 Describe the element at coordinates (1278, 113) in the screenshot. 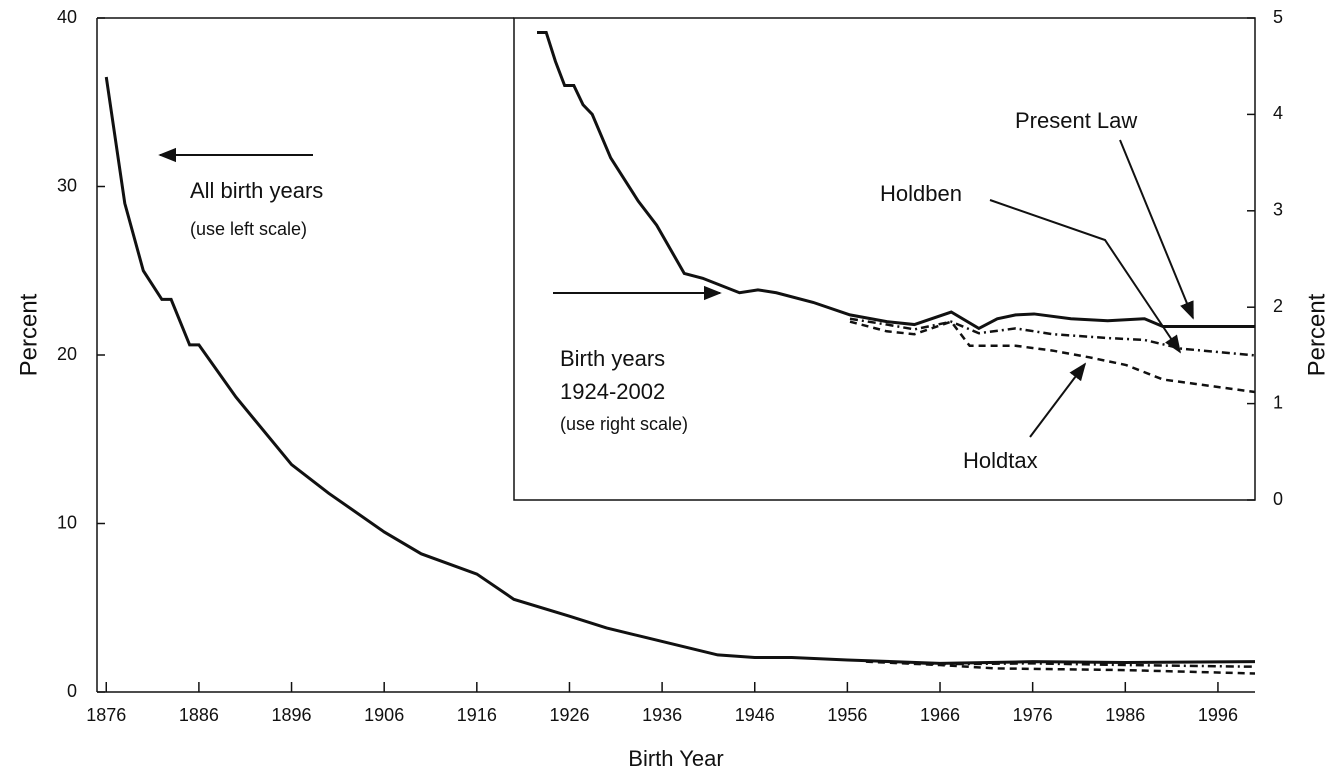

I see `y2-tick-label: 4` at that location.